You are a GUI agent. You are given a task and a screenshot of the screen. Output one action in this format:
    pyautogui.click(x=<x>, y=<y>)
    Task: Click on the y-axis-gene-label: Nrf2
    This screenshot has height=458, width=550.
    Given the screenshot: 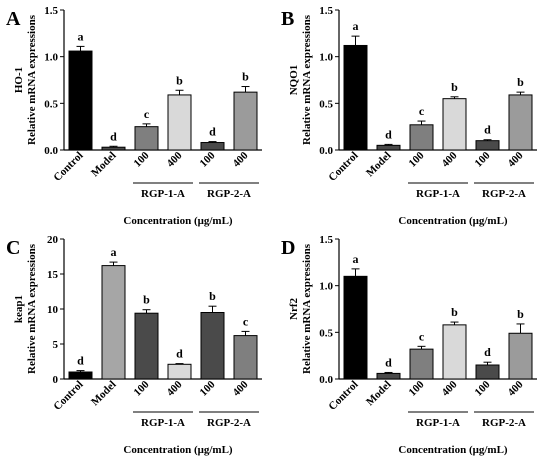 What is the action you would take?
    pyautogui.click(x=294, y=309)
    